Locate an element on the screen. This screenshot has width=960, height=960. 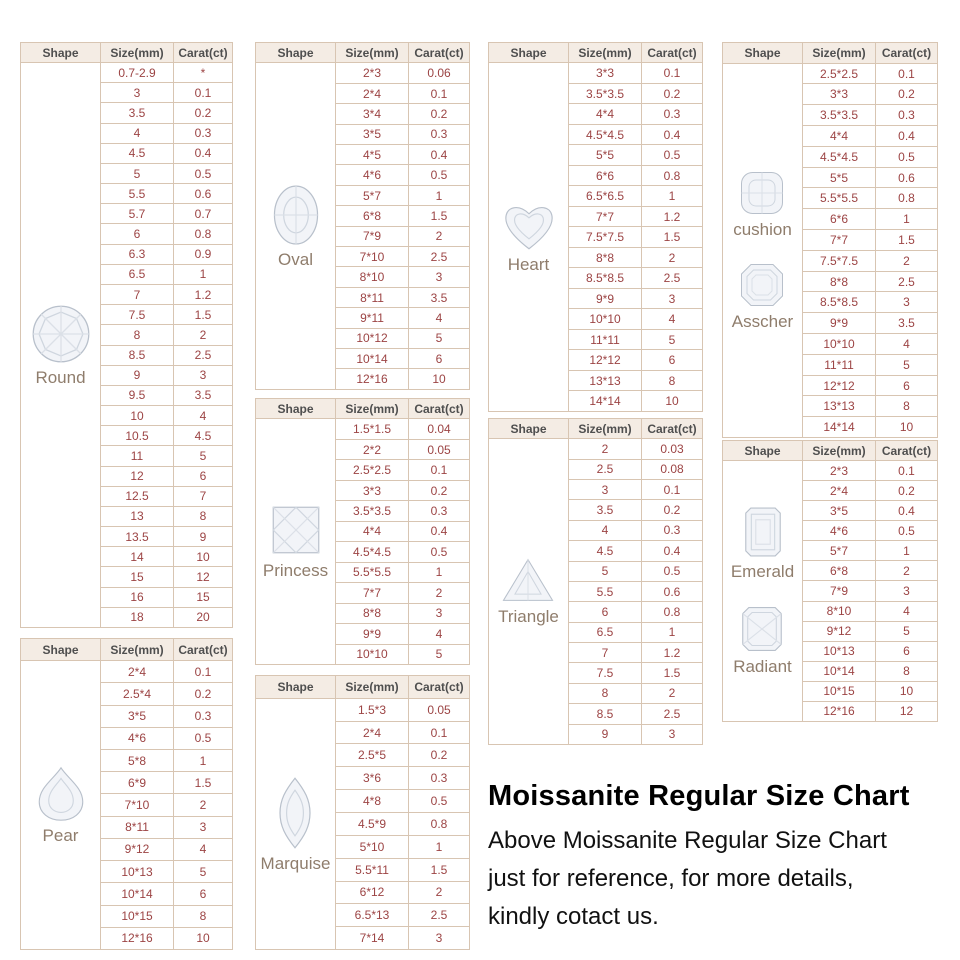
size-mm-value: 4*6 is located at coordinates (839, 531).